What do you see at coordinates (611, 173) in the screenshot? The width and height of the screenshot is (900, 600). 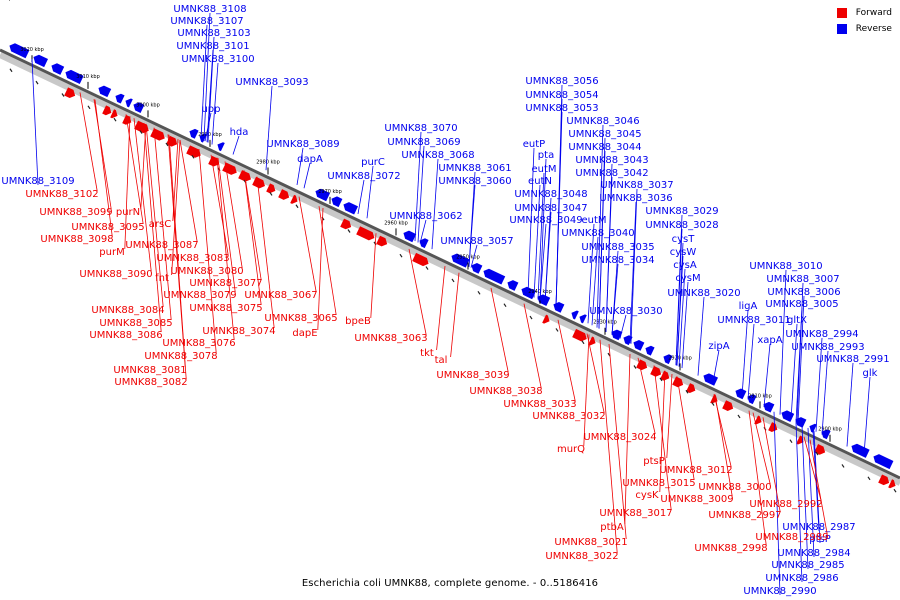 I see `reverse-gene-label: UMNK88_3042` at bounding box center [611, 173].